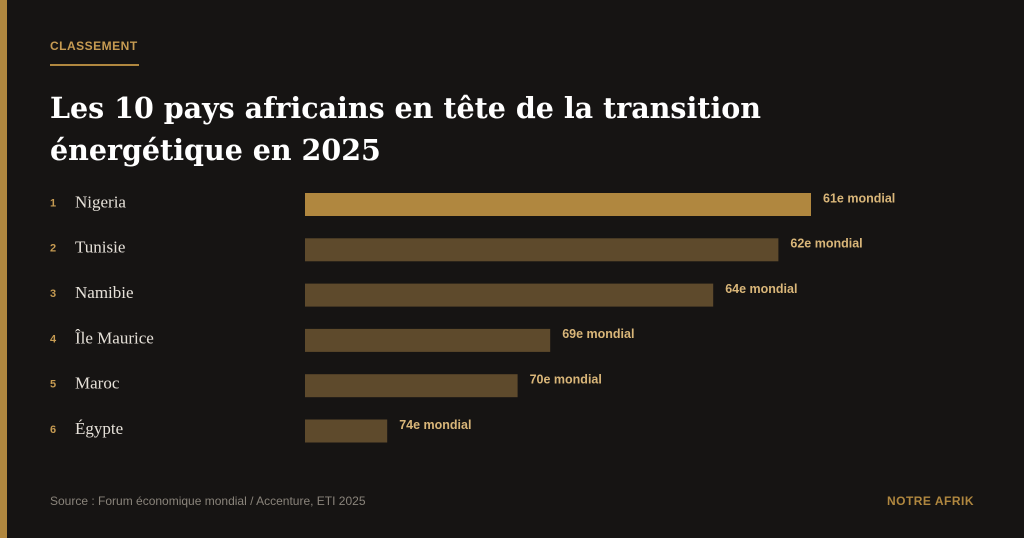 The image size is (1024, 538). What do you see at coordinates (566, 379) in the screenshot?
I see `bar-value-label: 70e mondial` at bounding box center [566, 379].